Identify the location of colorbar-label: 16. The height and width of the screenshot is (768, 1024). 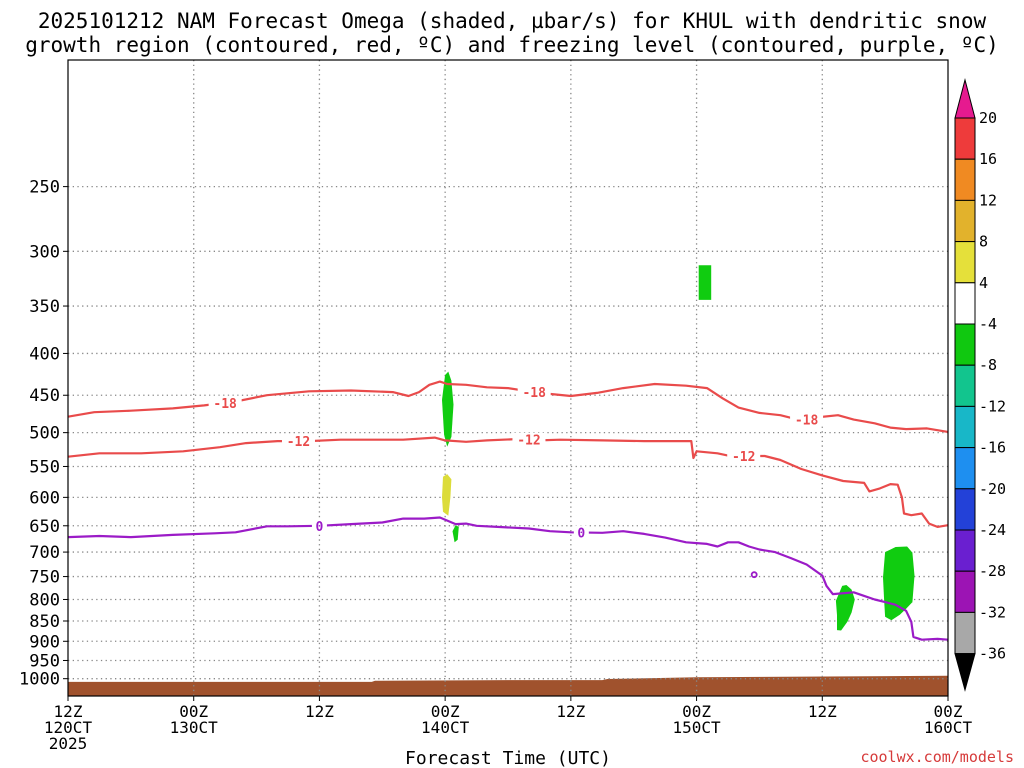
(988, 159).